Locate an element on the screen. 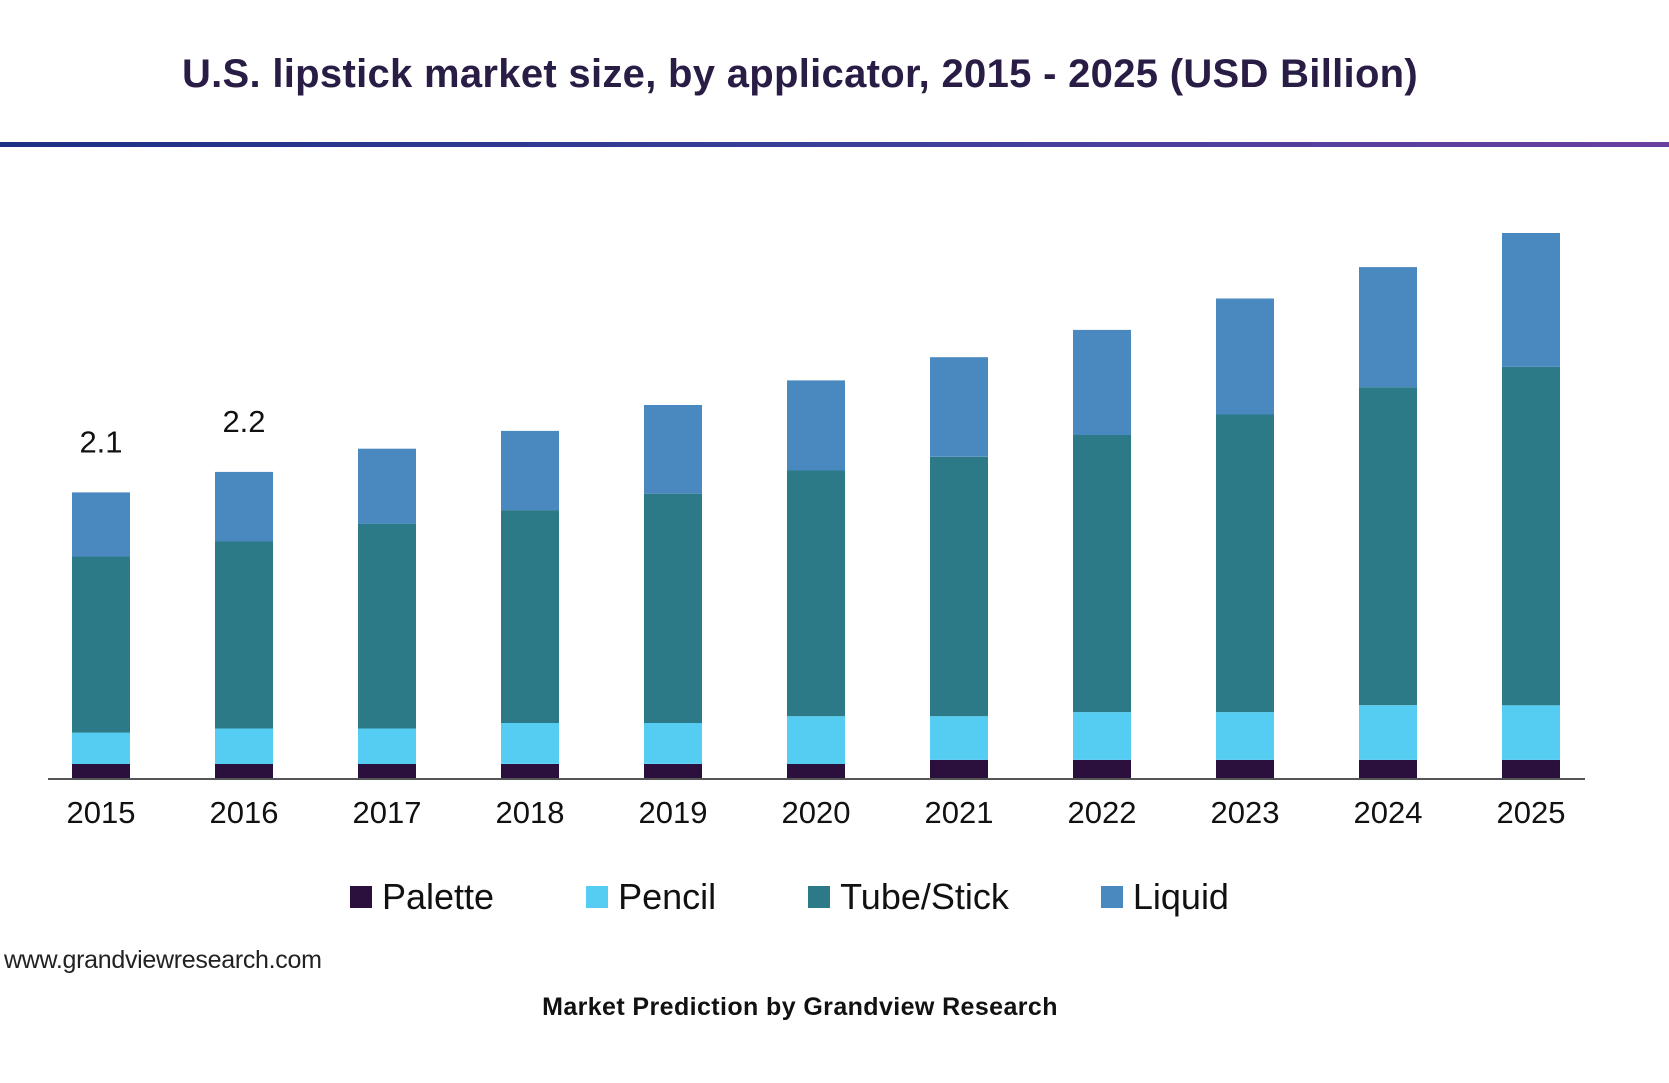 This screenshot has width=1669, height=1083. bar-palette-2020 is located at coordinates (816, 771).